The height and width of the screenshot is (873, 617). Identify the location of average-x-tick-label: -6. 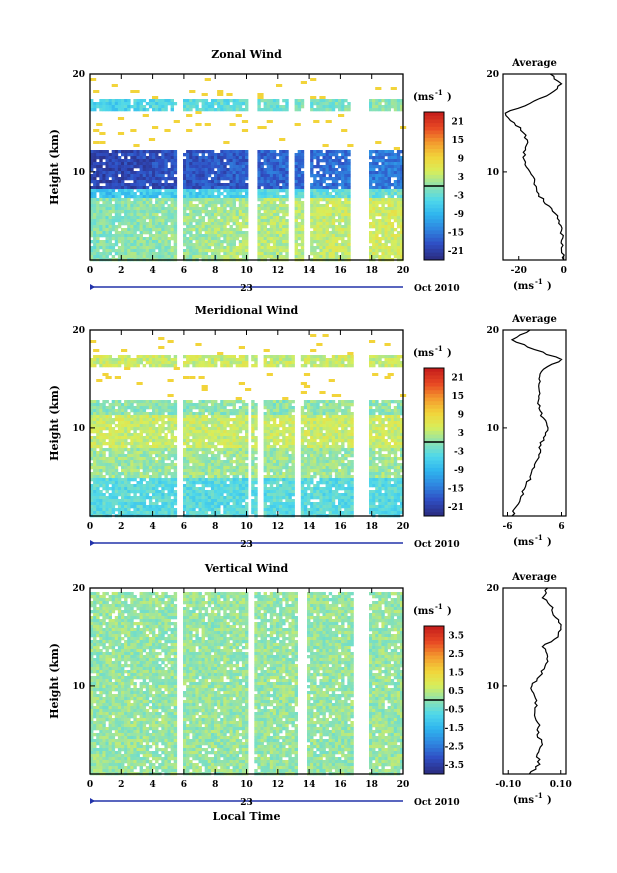
(508, 527).